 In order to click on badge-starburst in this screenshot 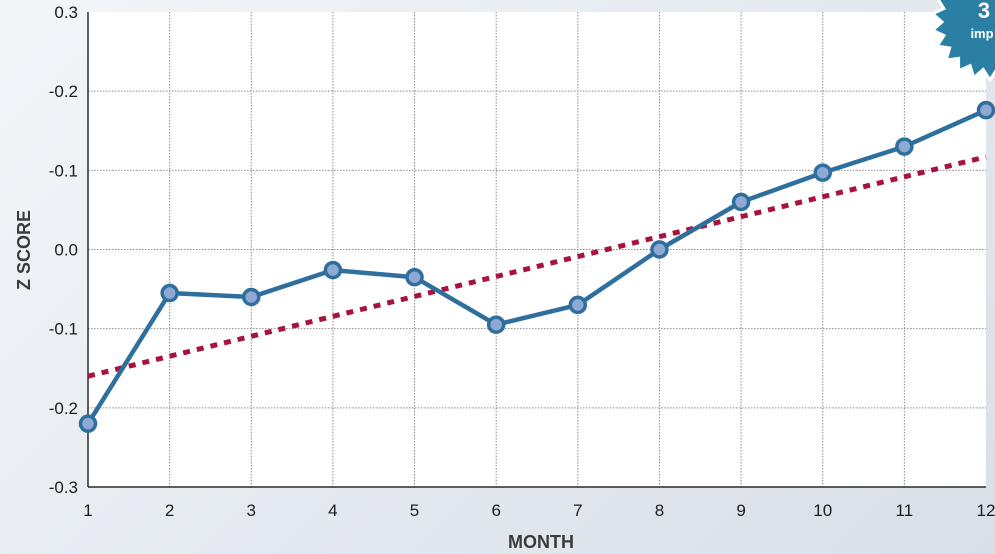, I will do `click(962, 41)`.